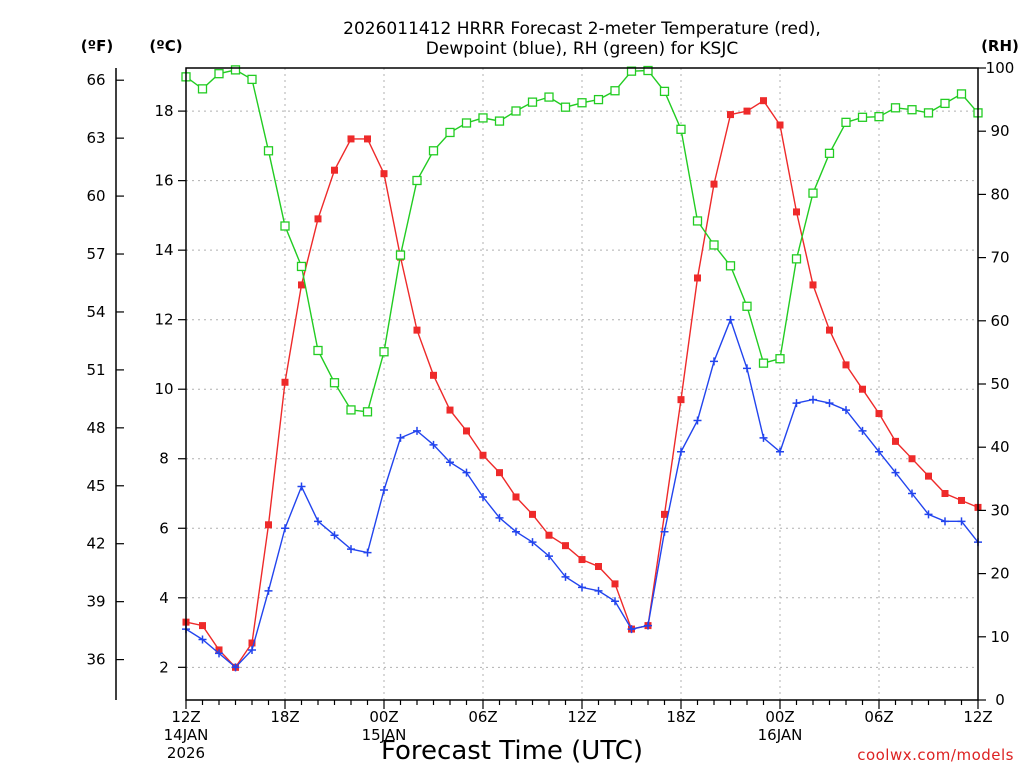  I want to click on rh-tick-label: 50, so click(999, 384).